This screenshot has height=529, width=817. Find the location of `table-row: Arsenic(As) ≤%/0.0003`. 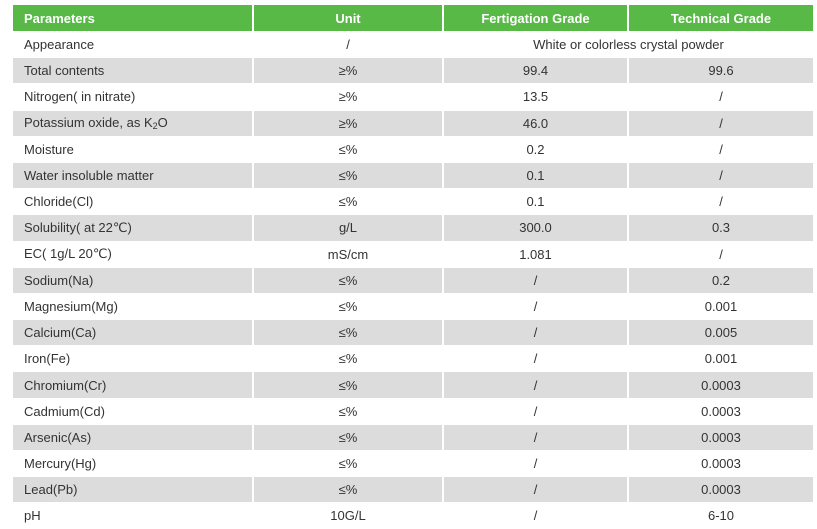

table-row: Arsenic(As) ≤%/0.0003 is located at coordinates (413, 437).